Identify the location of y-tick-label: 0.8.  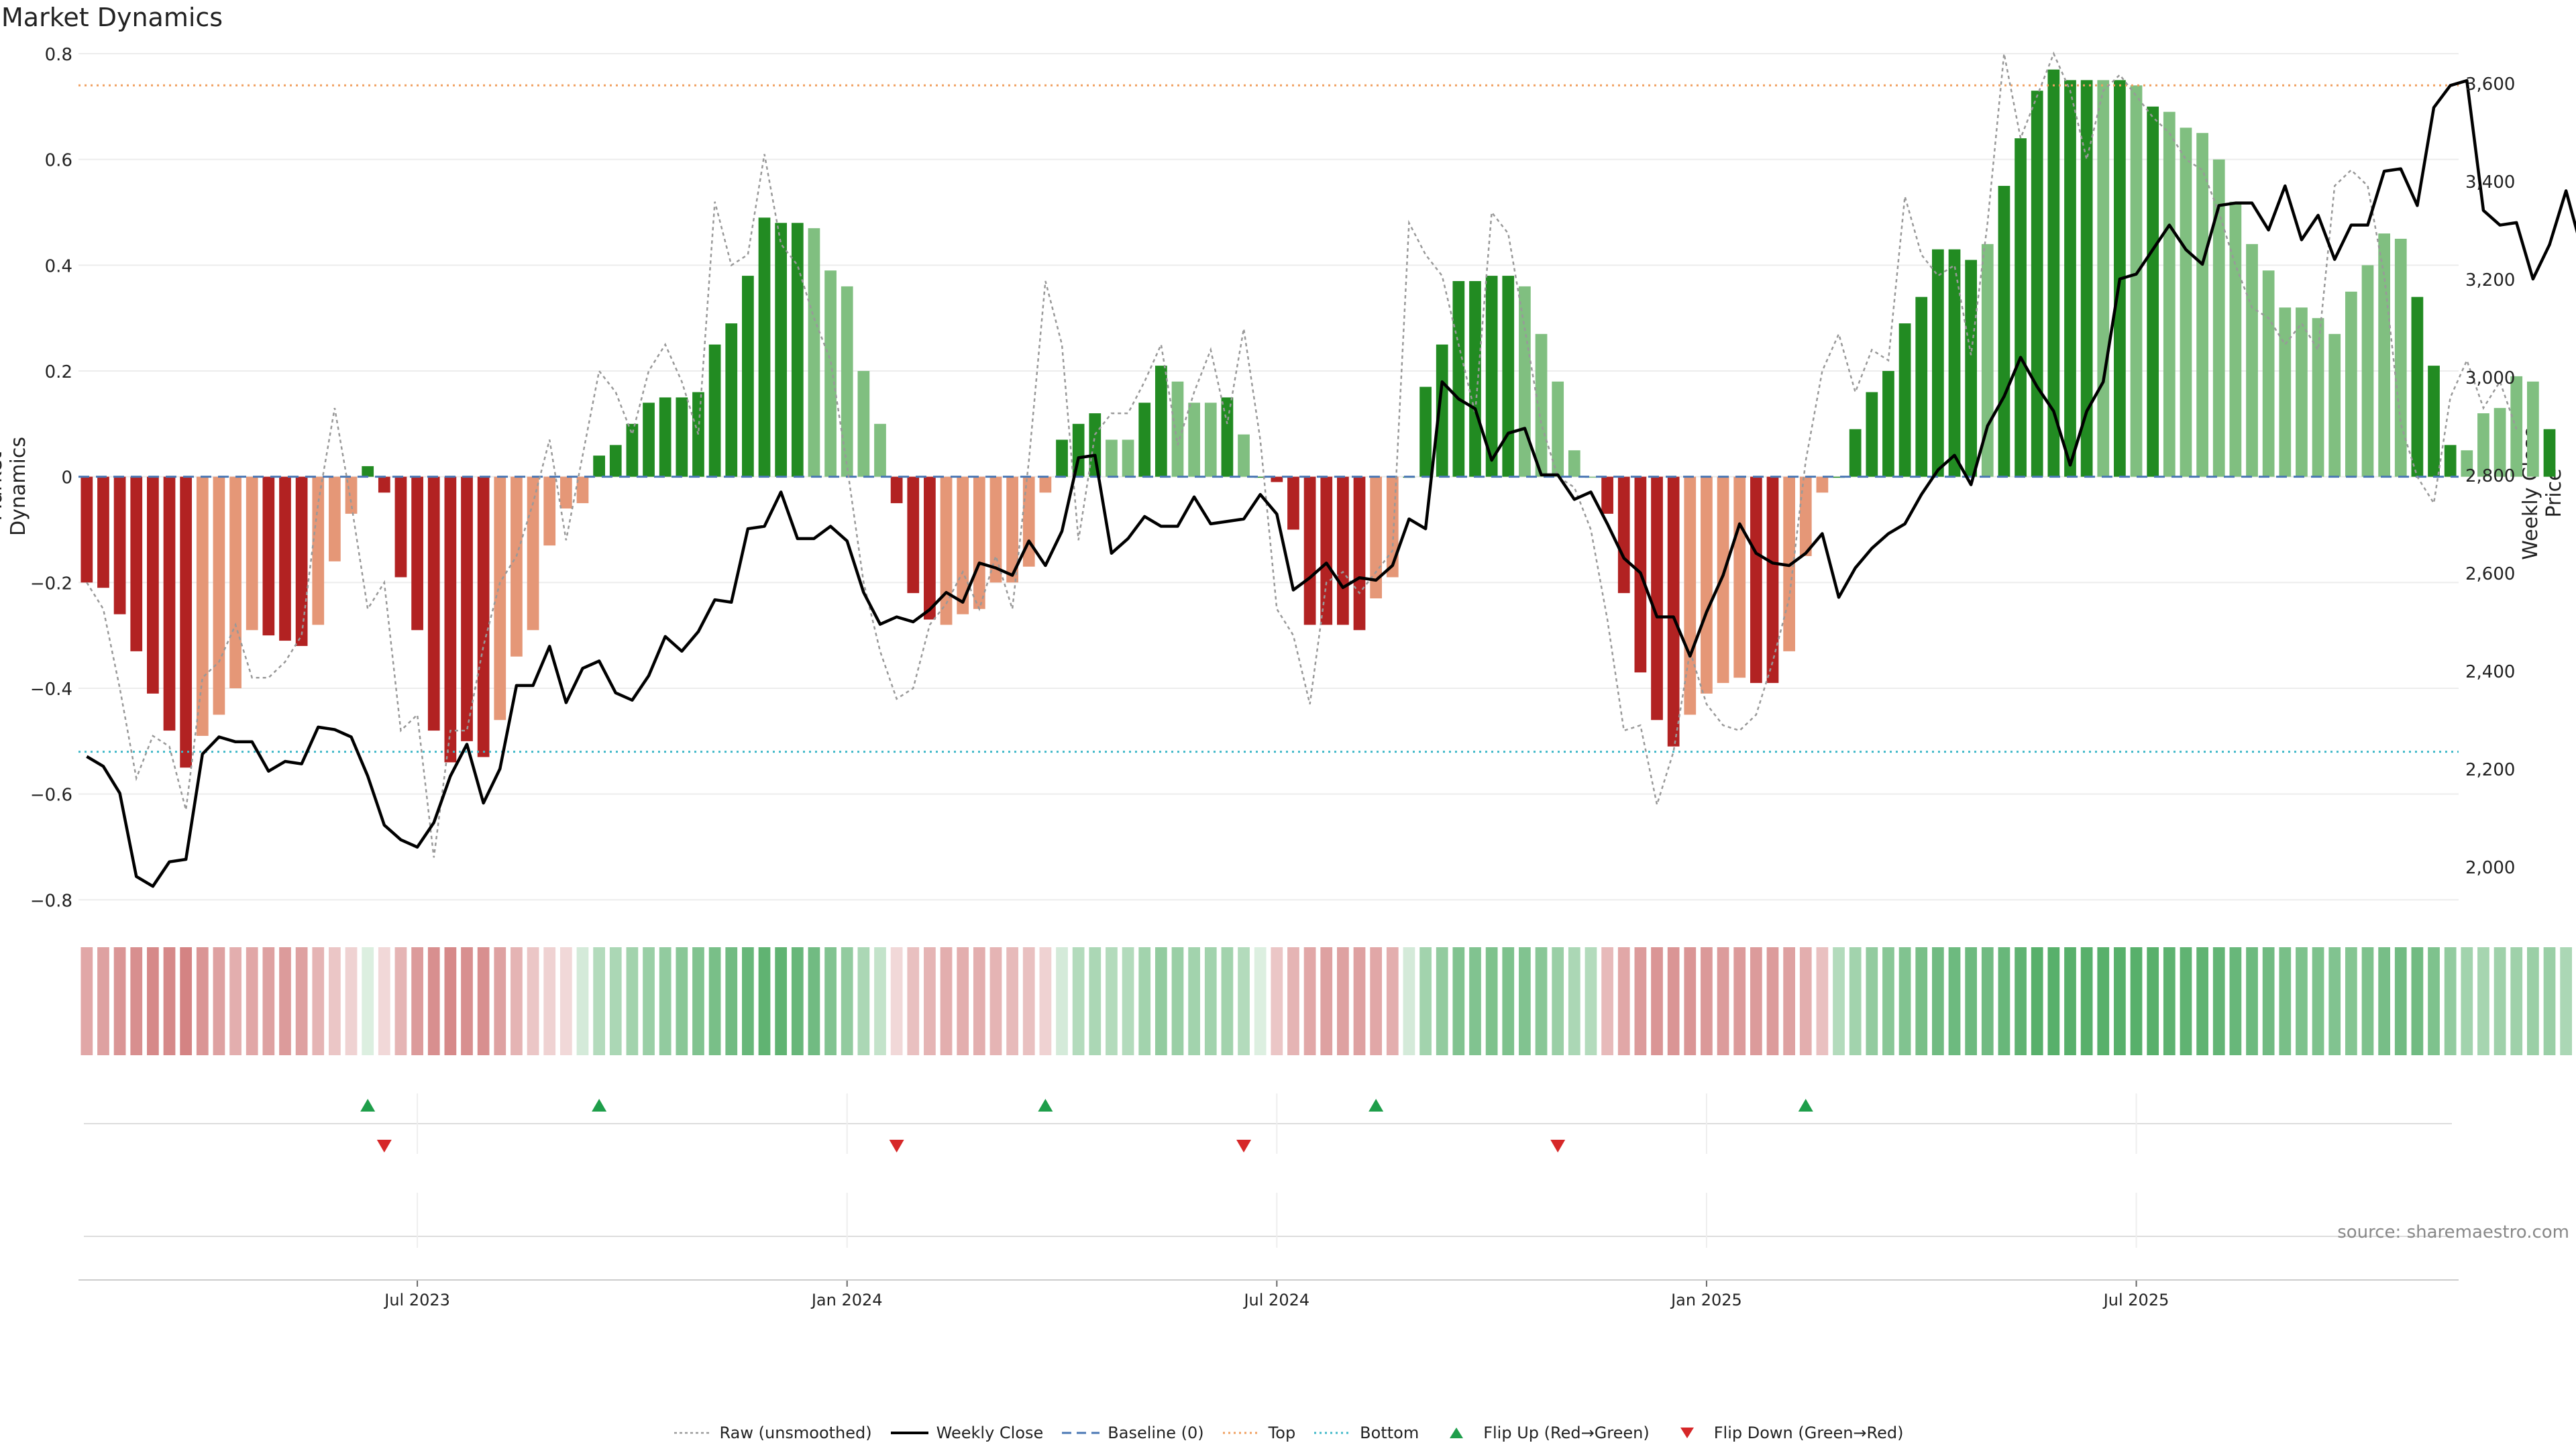
(58, 55).